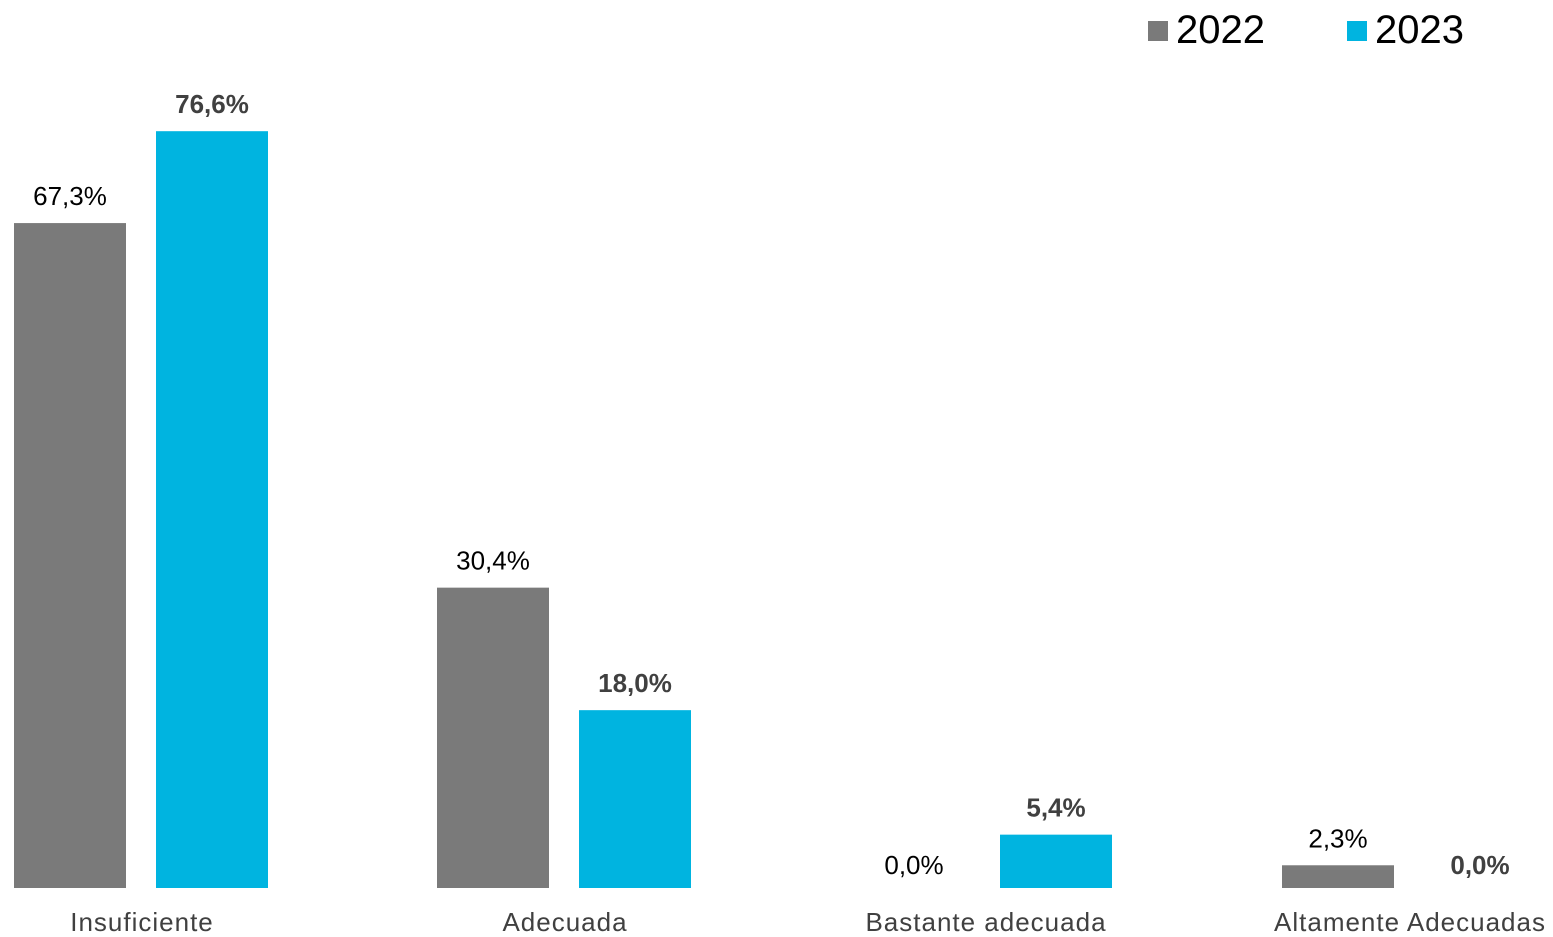 The height and width of the screenshot is (937, 1553). I want to click on data-label-2023-3: 0,0%, so click(1479, 865).